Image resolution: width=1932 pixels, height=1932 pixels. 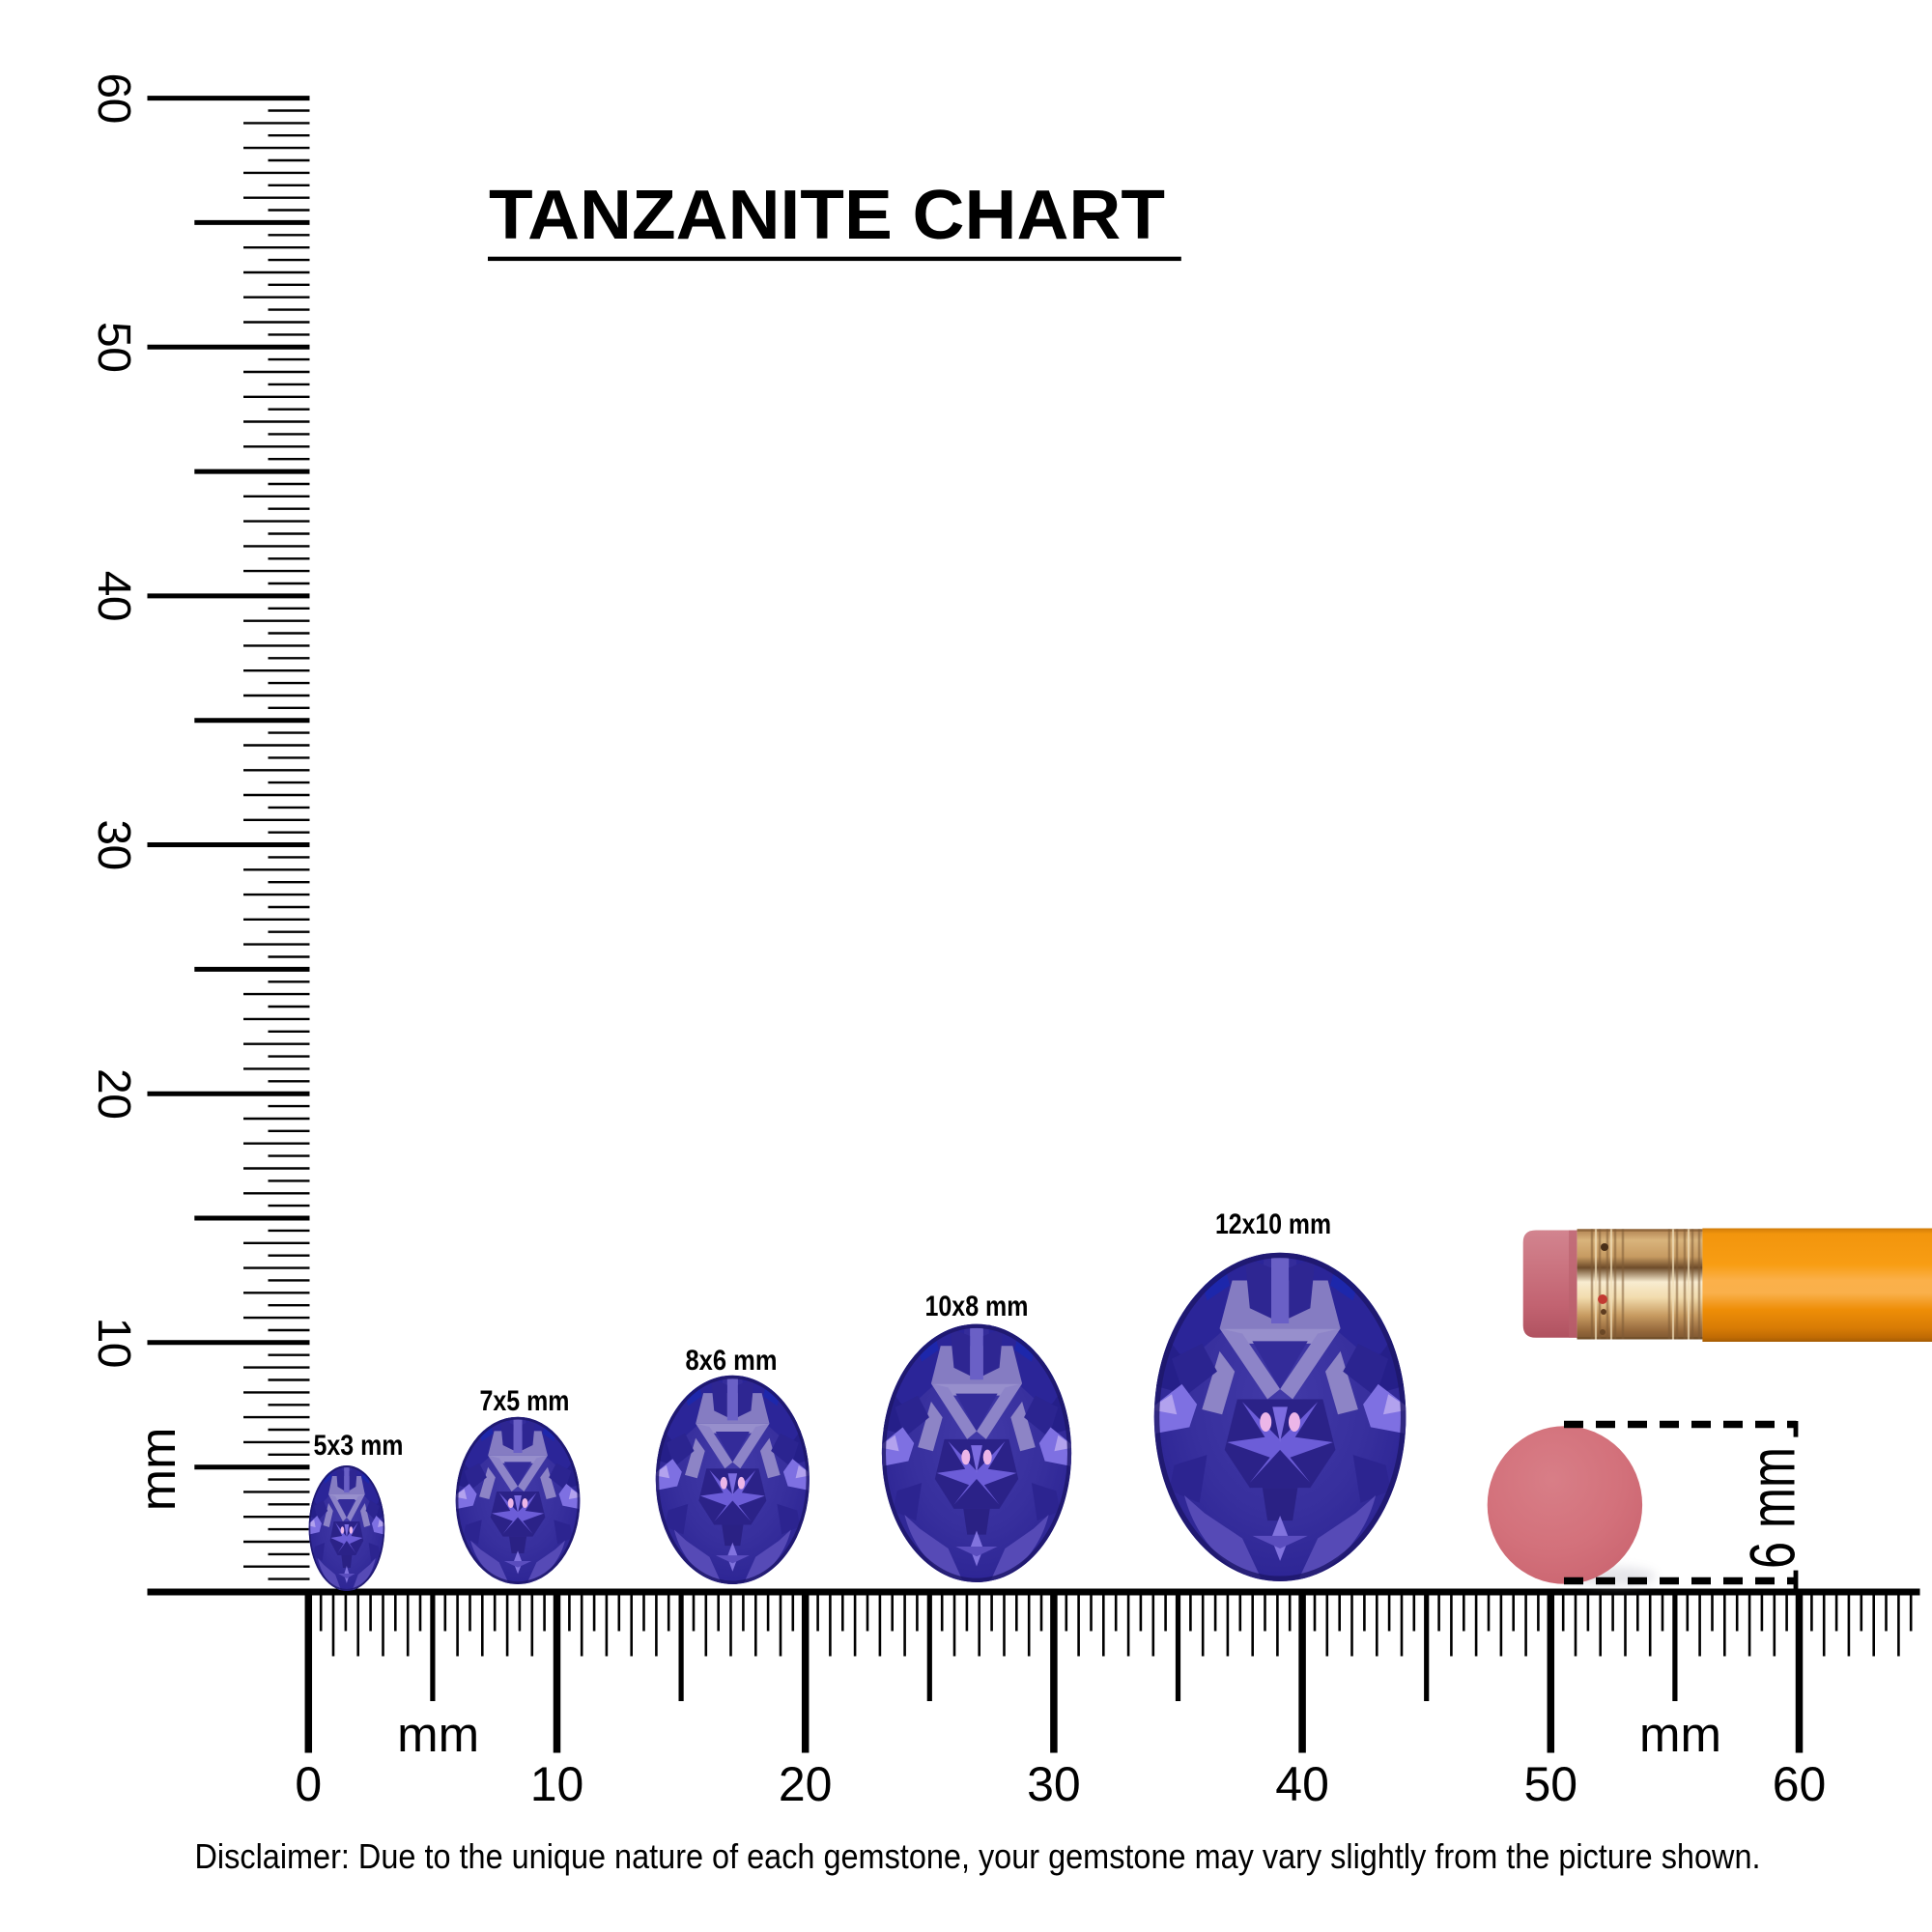 I want to click on svg-text: 0, so click(x=308, y=1784).